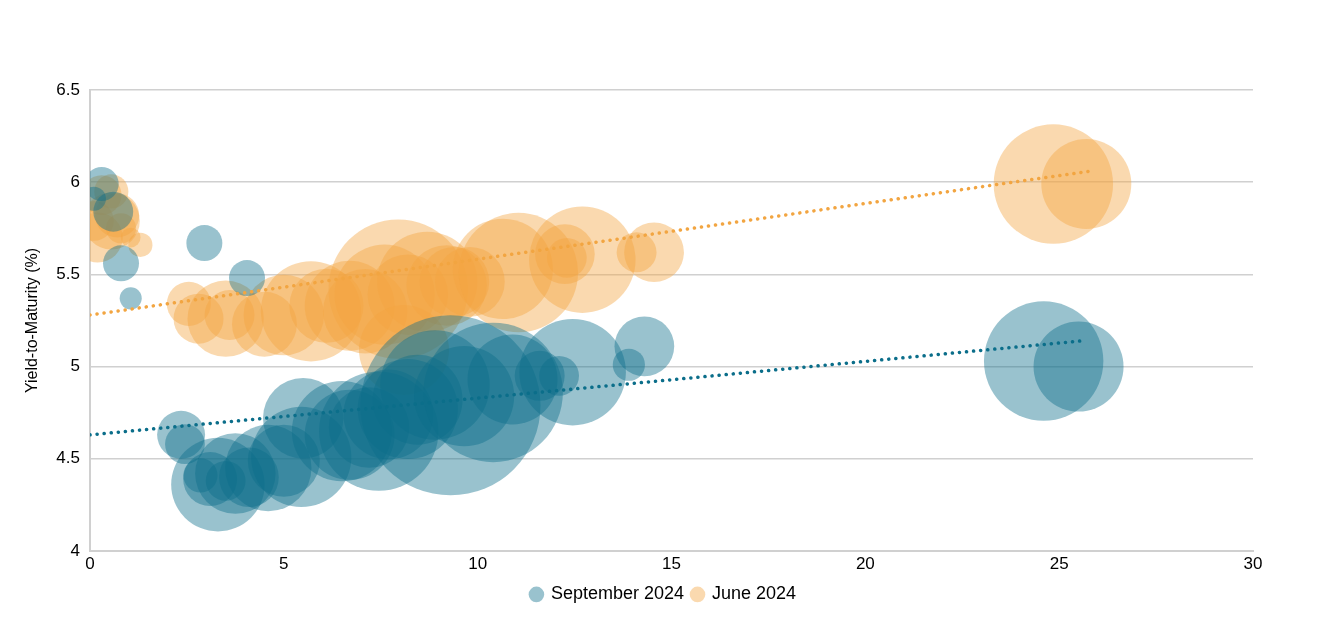 The width and height of the screenshot is (1343, 641). Describe the element at coordinates (865, 563) in the screenshot. I see `x-tick-label: 20` at that location.